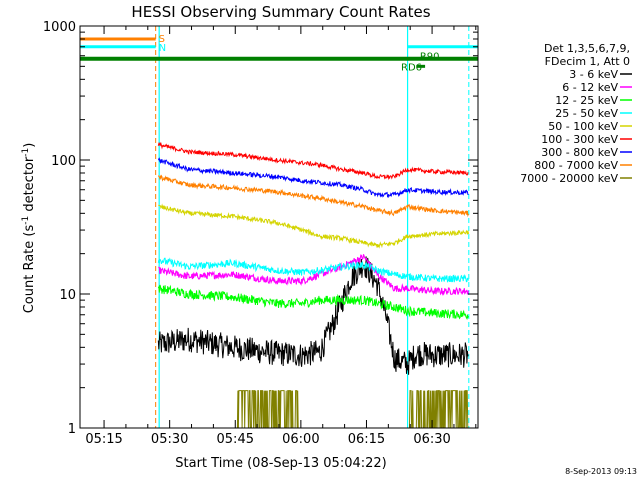 Image resolution: width=640 pixels, height=480 pixels. Describe the element at coordinates (280, 12) in the screenshot. I see `chart-title: HESSI Observing Summary Count Rates` at that location.